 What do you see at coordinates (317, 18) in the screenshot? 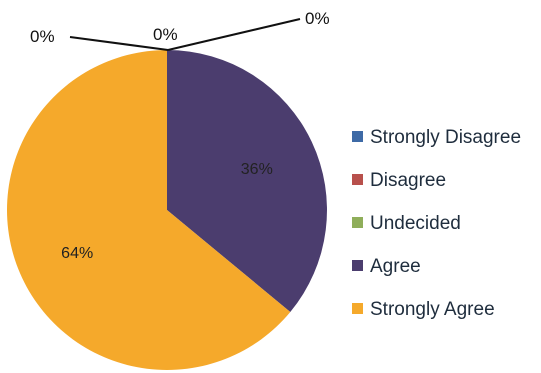
I see `slice-label-undecided: 0%` at bounding box center [317, 18].